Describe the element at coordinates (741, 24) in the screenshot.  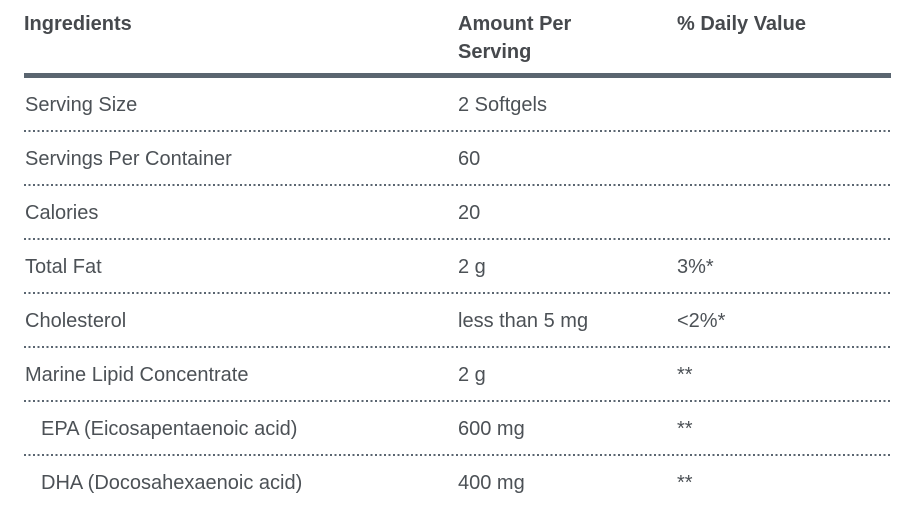
I see `header-daily-value: % Daily Value` at that location.